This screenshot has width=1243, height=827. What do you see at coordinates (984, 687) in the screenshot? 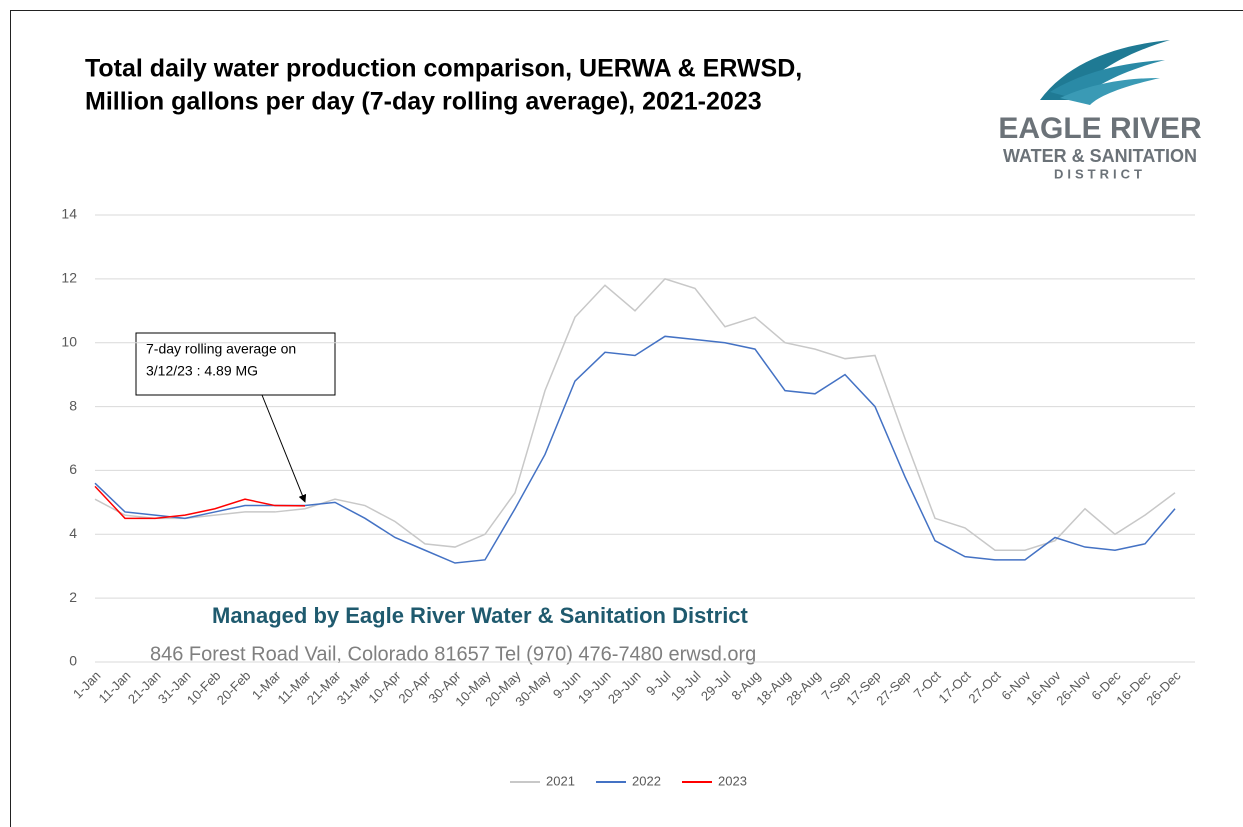
I see `x-tick-label: 27-Oct` at bounding box center [984, 687].